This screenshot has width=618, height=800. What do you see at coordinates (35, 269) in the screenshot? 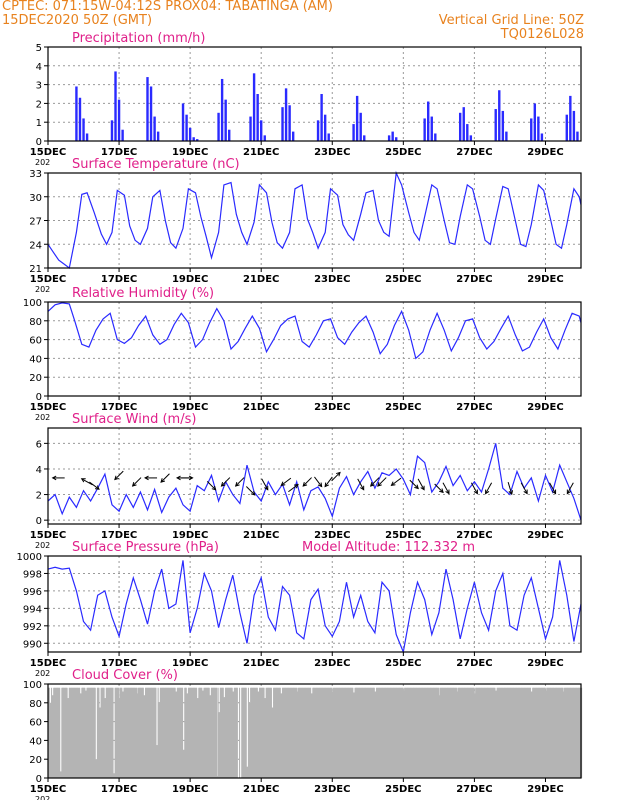
I see `temperature-ytick-label: 21` at bounding box center [35, 269].